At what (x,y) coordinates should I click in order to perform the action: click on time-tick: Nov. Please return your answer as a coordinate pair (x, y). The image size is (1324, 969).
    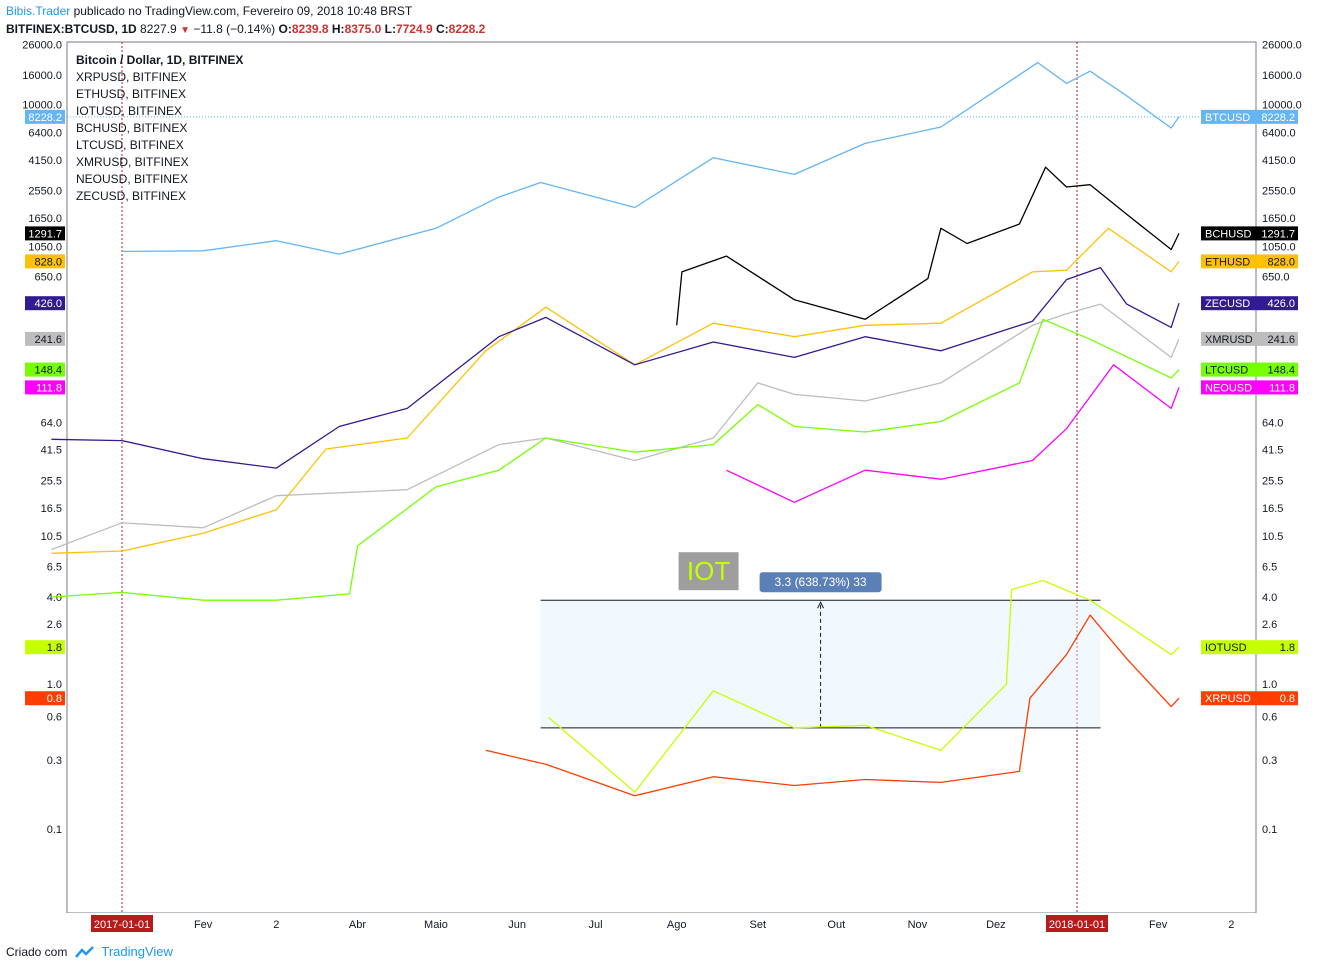
    Looking at the image, I should click on (918, 925).